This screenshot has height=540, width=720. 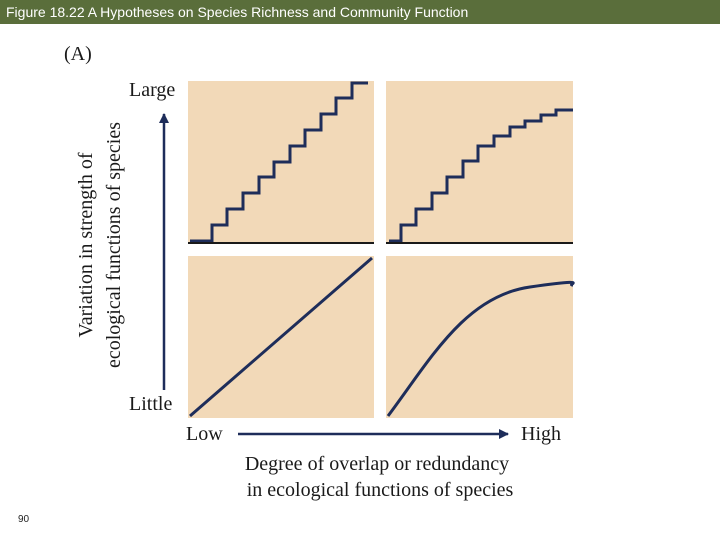 I want to click on panel-bottom-left, so click(x=281, y=337).